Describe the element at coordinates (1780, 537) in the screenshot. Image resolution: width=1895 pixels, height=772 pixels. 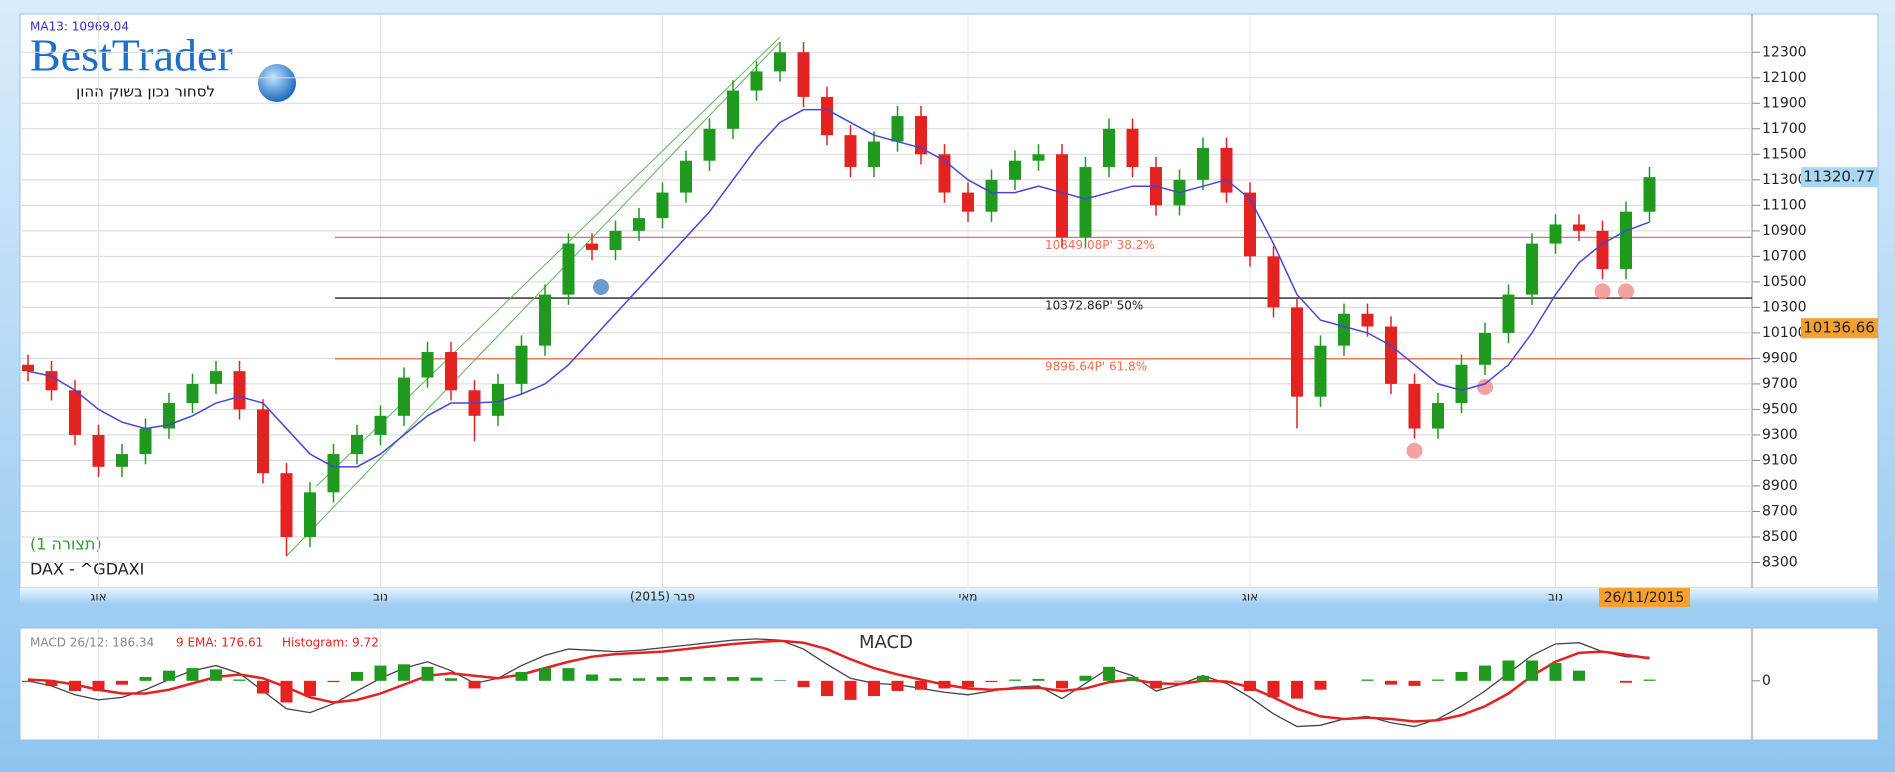
I see `y-tick-label: 8500` at that location.